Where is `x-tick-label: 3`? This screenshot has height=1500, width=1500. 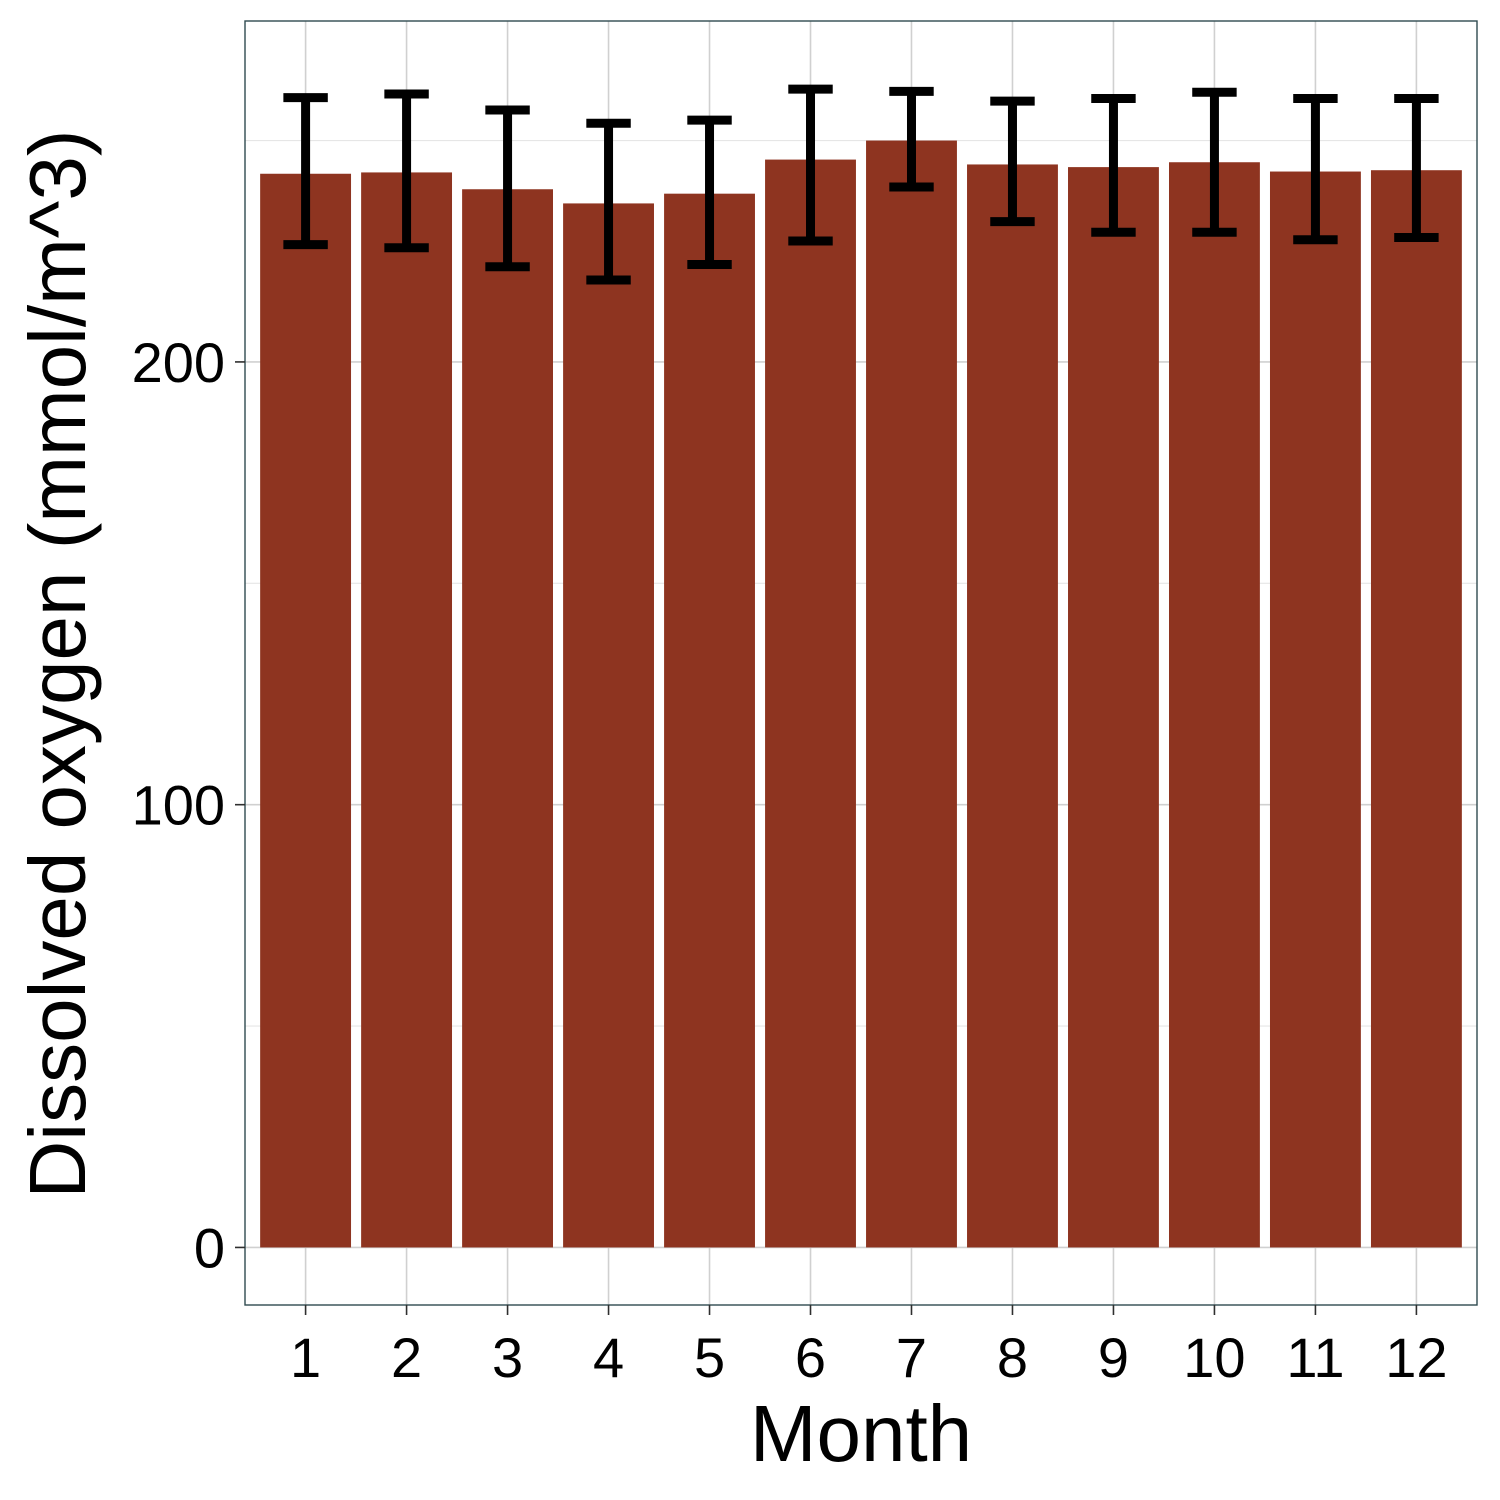 x-tick-label: 3 is located at coordinates (507, 1357).